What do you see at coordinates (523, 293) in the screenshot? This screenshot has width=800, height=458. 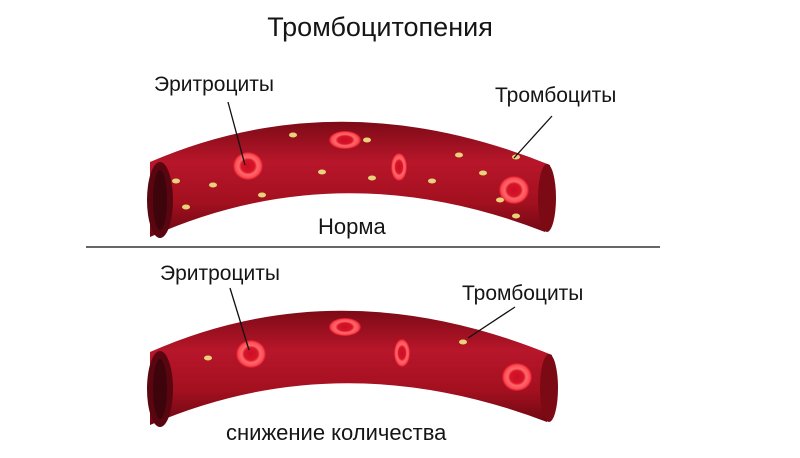 I see `platelets-label-reduced: Тромбоциты` at bounding box center [523, 293].